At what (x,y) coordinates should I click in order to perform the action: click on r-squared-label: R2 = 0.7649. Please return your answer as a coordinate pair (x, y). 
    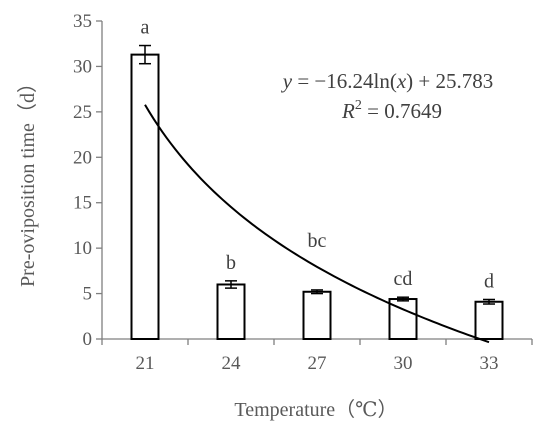
    Looking at the image, I should click on (391, 110).